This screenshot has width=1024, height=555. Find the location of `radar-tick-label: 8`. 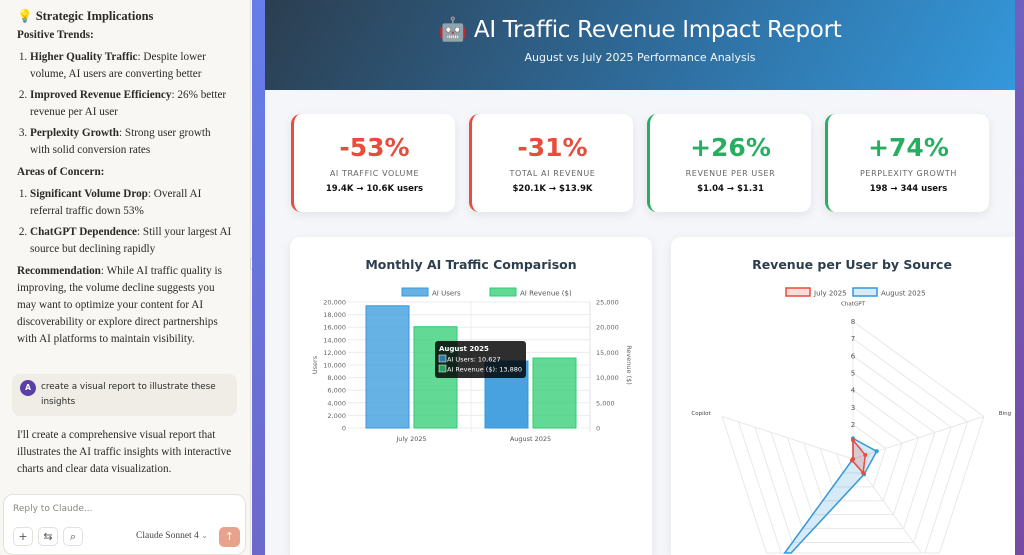

radar-tick-label: 8 is located at coordinates (853, 322).